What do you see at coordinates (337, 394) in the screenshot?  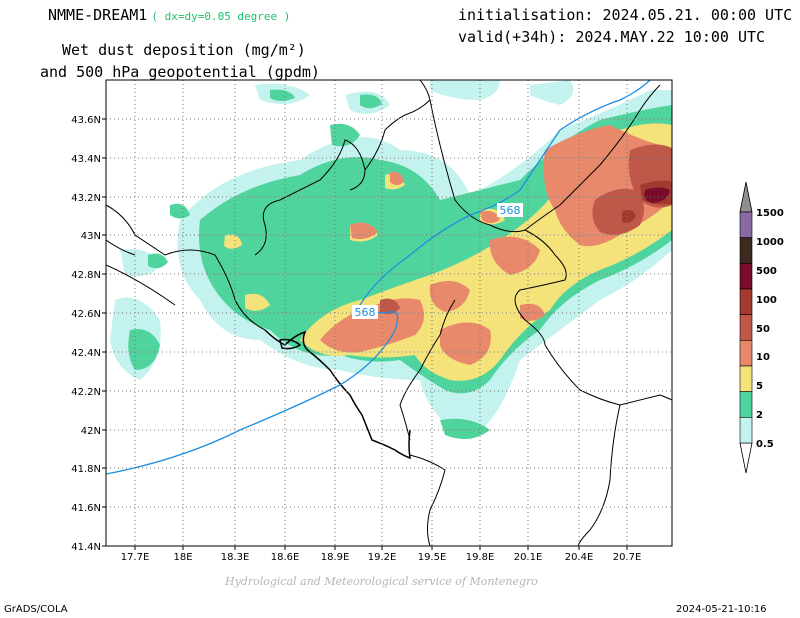 I see `coastline` at bounding box center [337, 394].